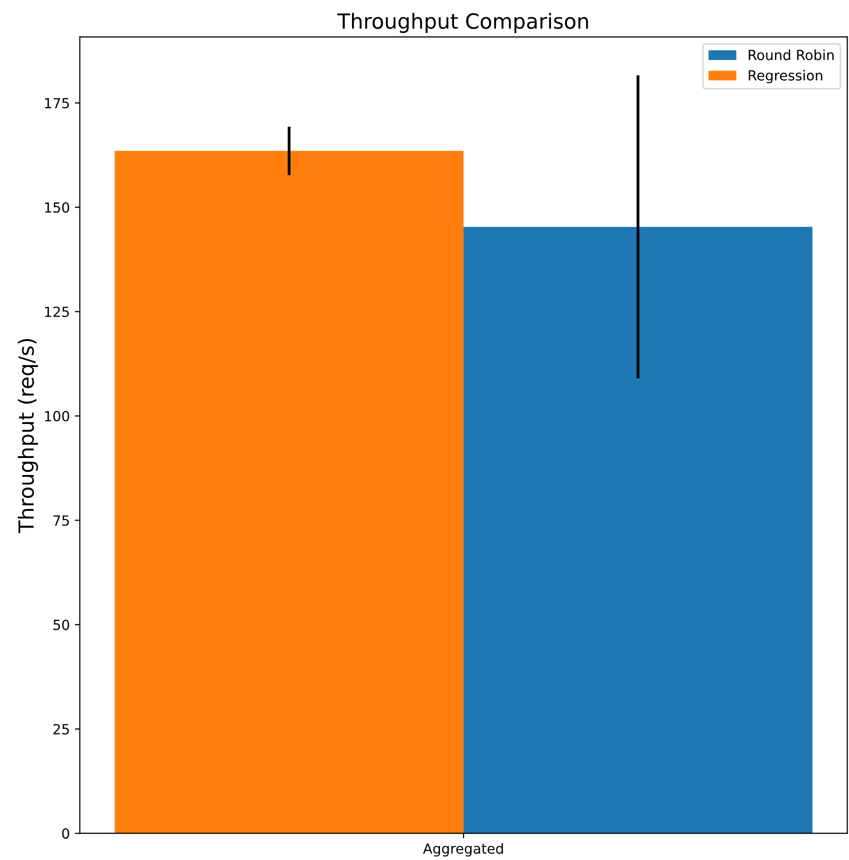 Image resolution: width=849 pixels, height=860 pixels. Describe the element at coordinates (791, 54) in the screenshot. I see `legend-label: Round Robin` at that location.